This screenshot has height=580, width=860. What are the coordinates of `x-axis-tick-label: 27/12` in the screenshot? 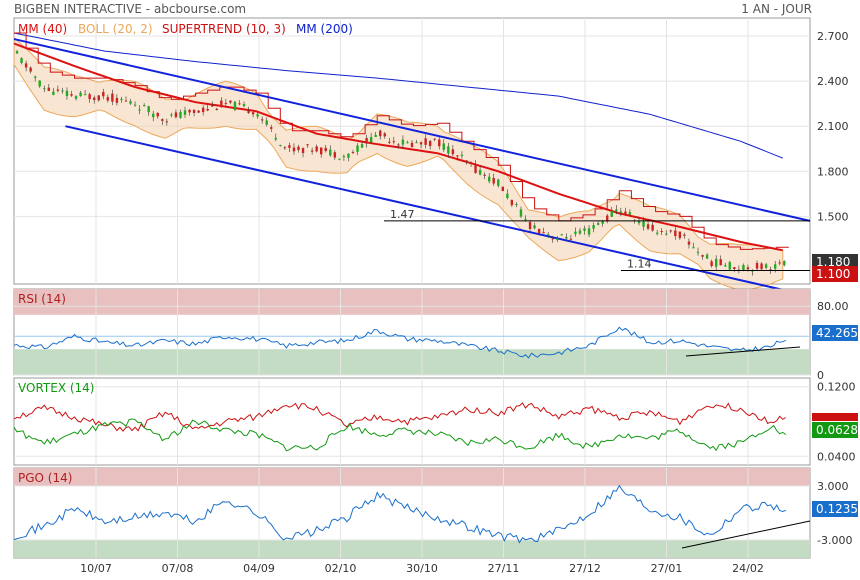 It's located at (585, 568).